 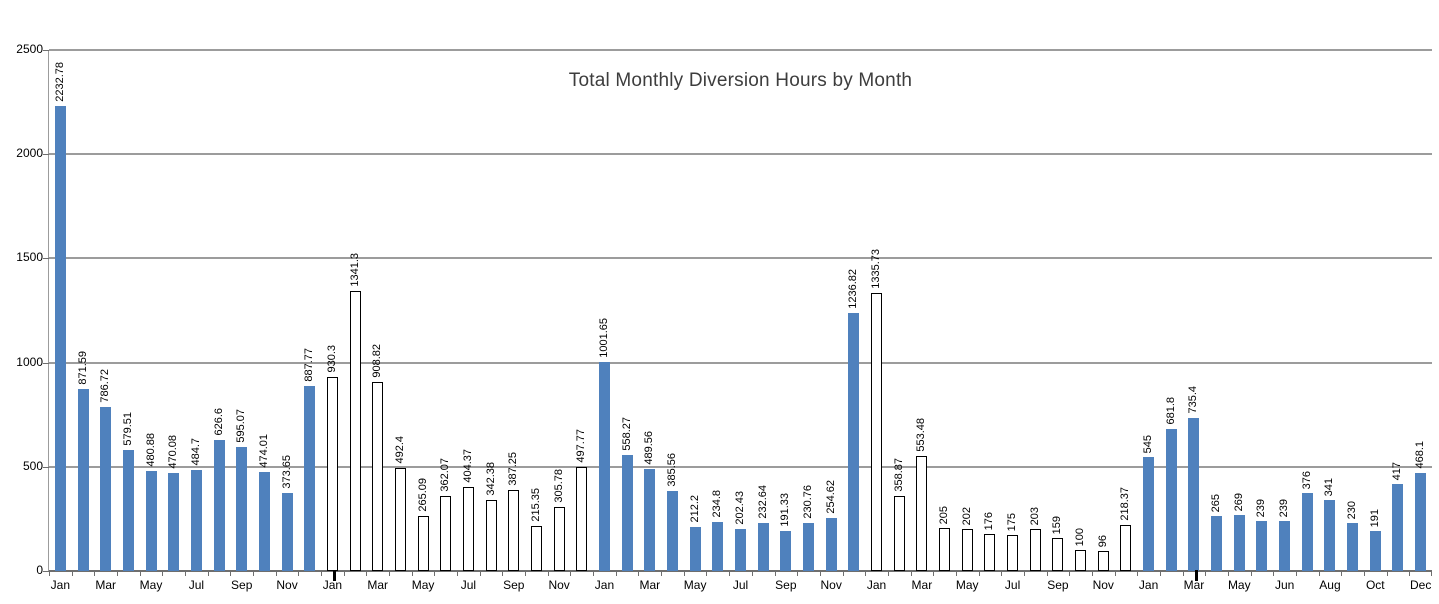 I want to click on bar-value-label: 175, so click(x=1012, y=521).